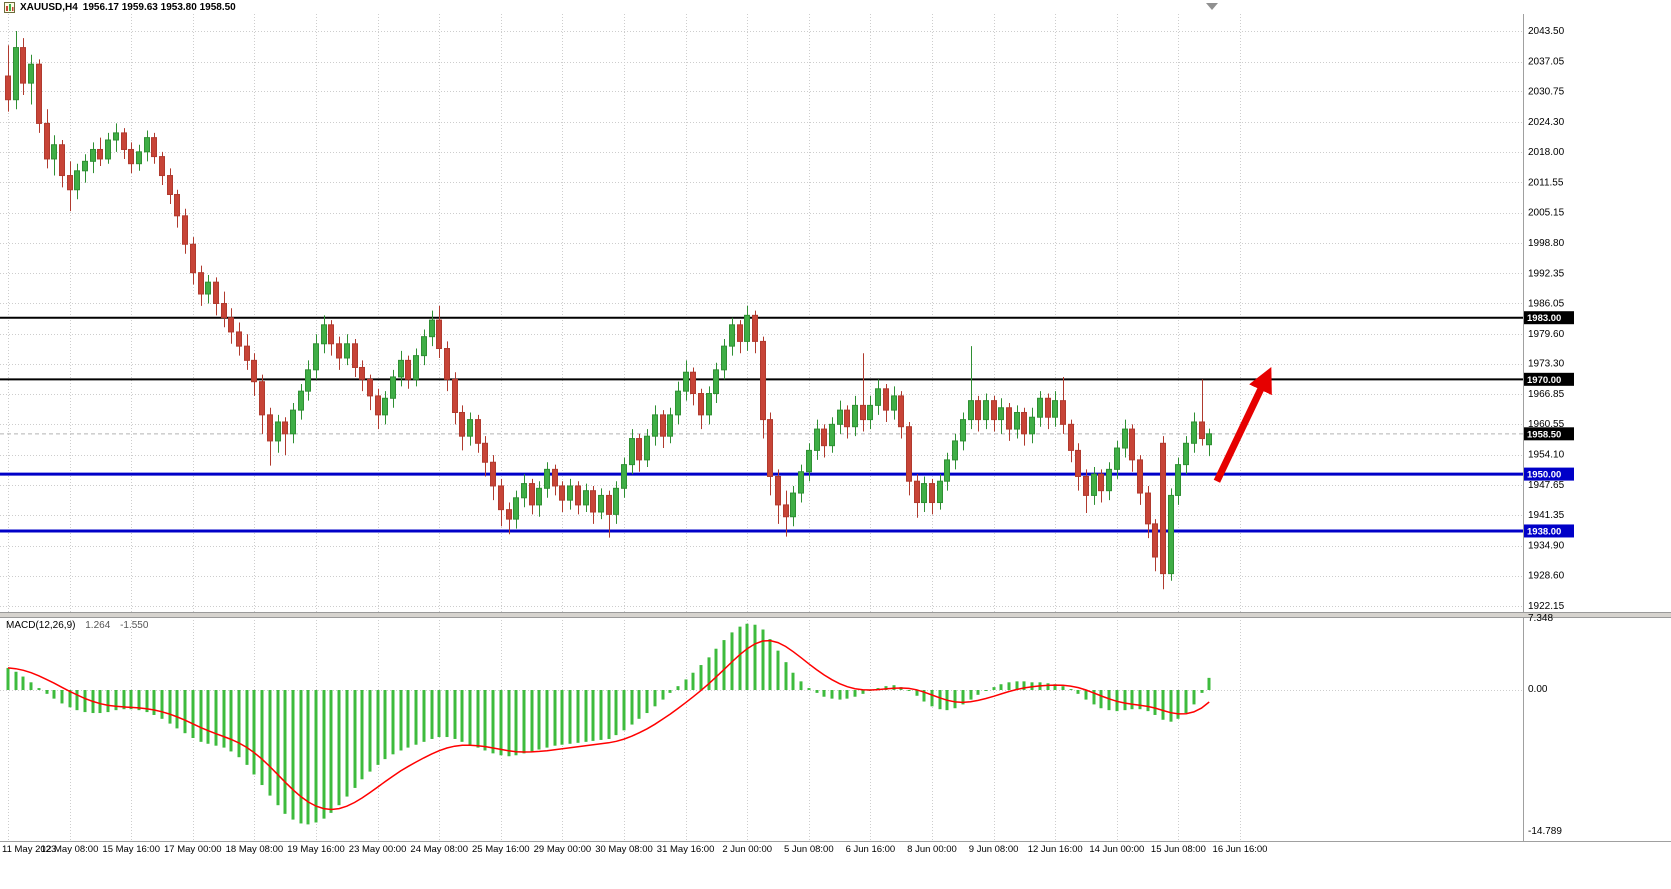 This screenshot has height=889, width=1671. I want to click on macd-scale-min: -14.789, so click(1545, 831).